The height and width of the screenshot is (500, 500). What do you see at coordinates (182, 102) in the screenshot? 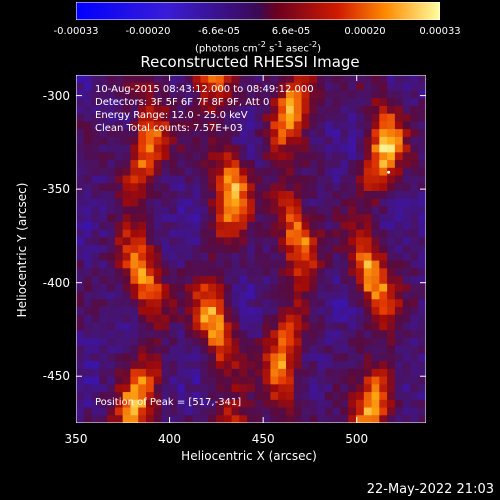
I see `annotation-detectors: Detectors: 3F 5F 6F 7F 8F 9F, Att 0` at bounding box center [182, 102].